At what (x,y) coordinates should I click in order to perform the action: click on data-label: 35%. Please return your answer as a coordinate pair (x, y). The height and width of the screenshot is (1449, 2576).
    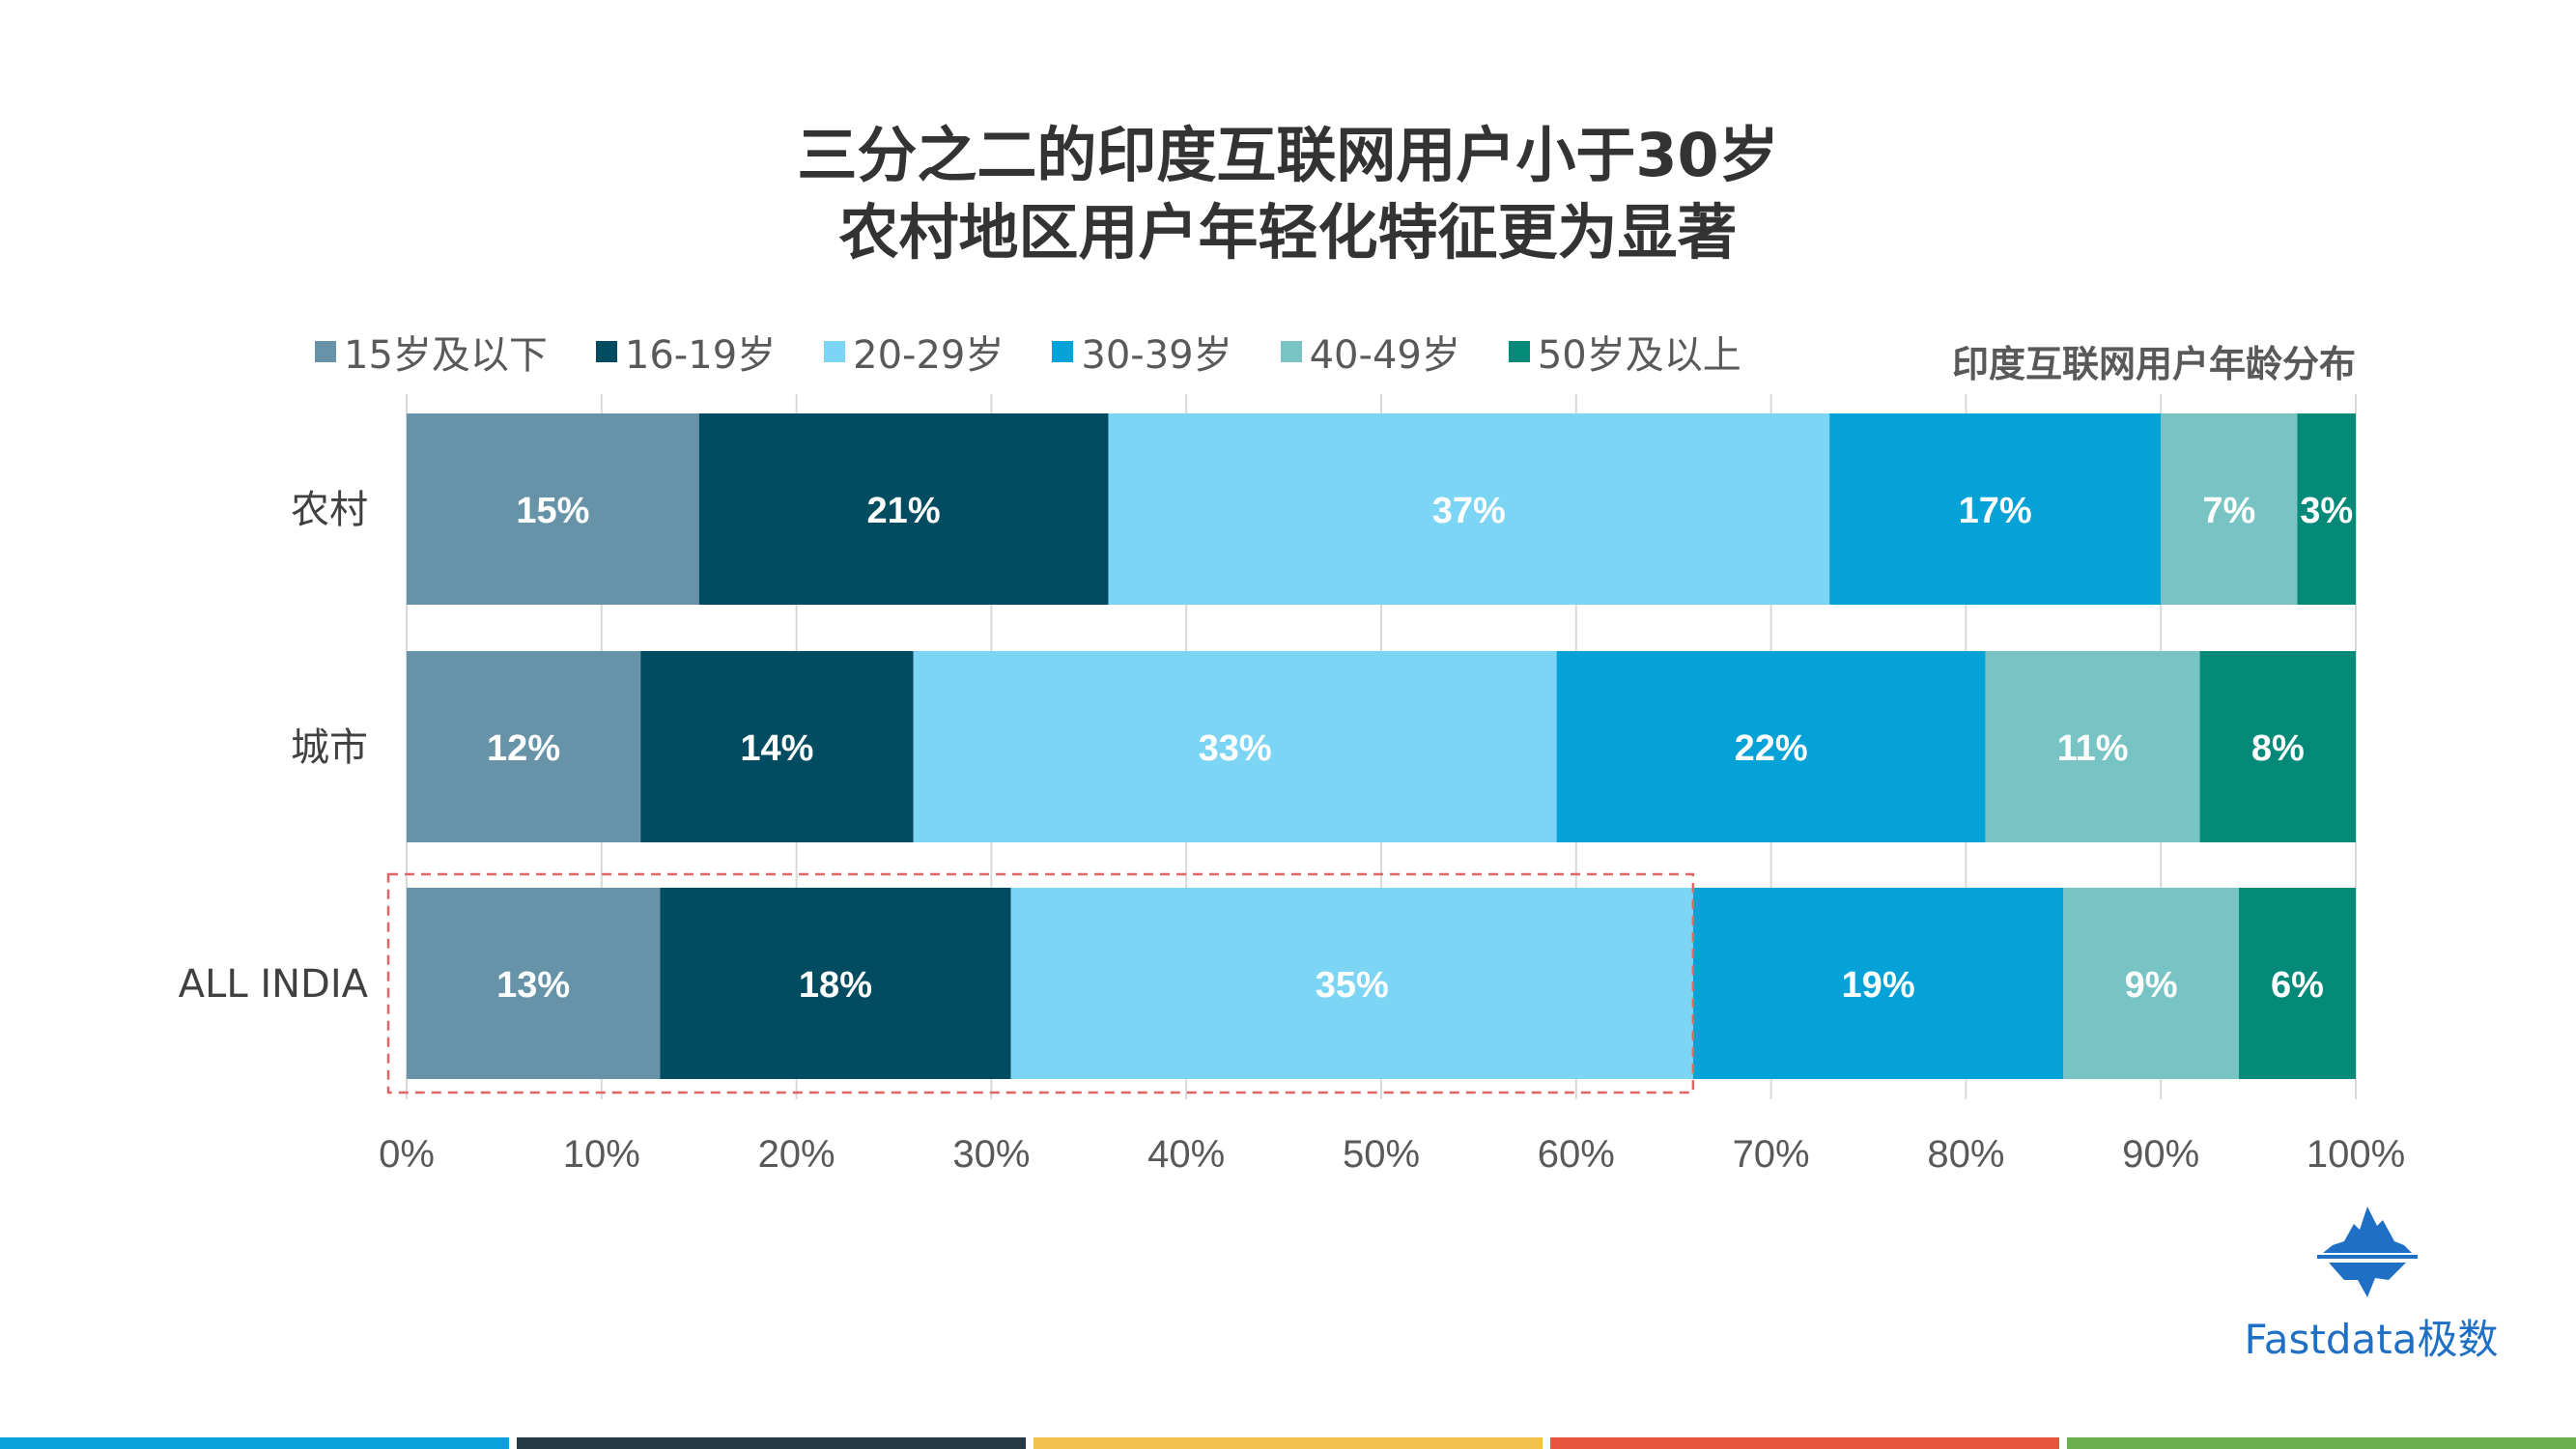
    Looking at the image, I should click on (1352, 985).